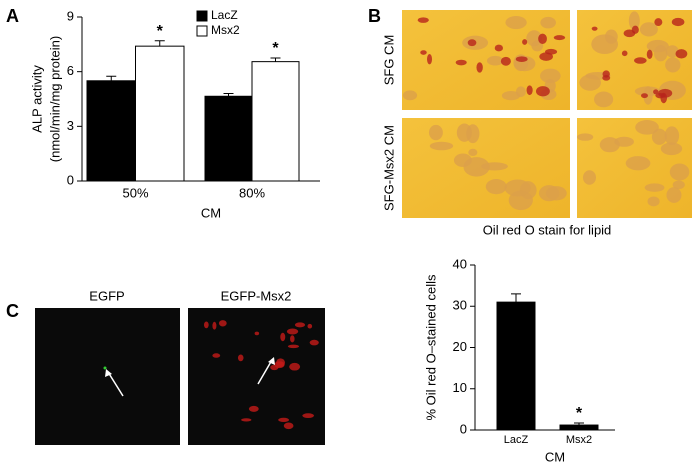 The height and width of the screenshot is (470, 700). What do you see at coordinates (106, 295) in the screenshot?
I see `column-label: EGFP` at bounding box center [106, 295].